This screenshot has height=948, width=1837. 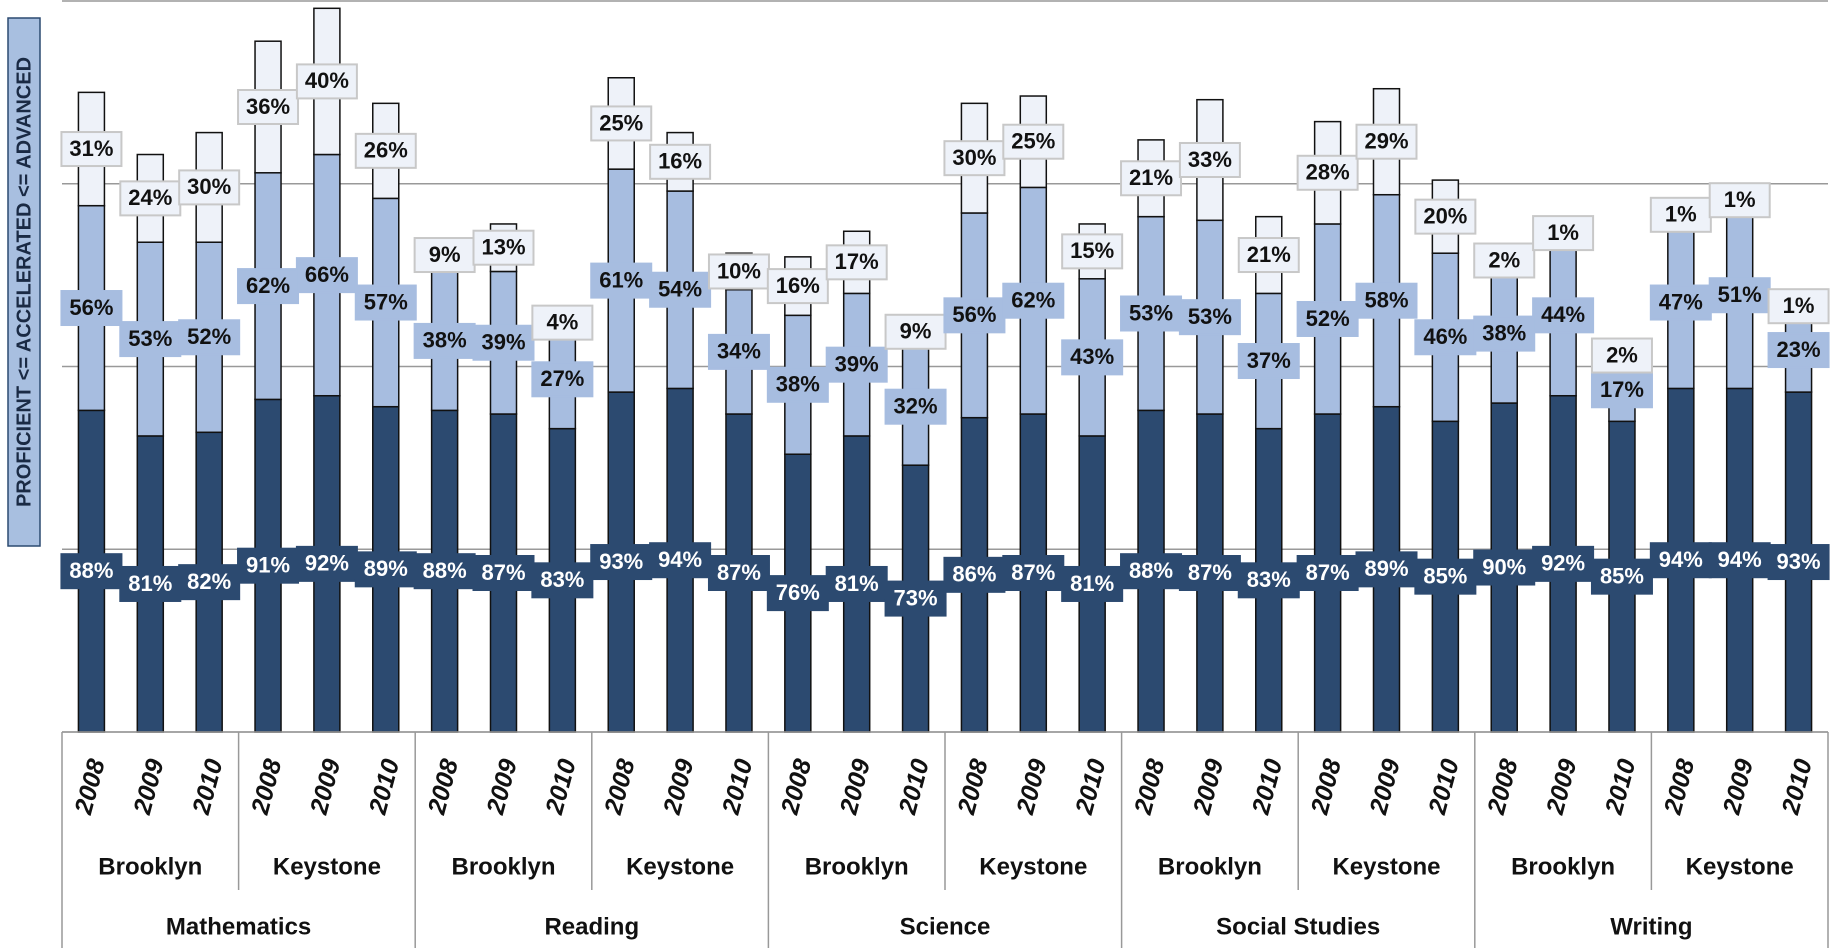 I want to click on data-label: 4%, so click(x=562, y=321).